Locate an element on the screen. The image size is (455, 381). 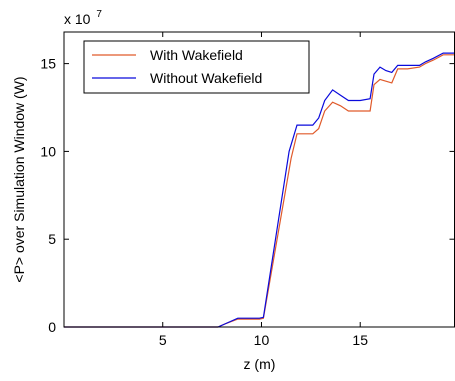
y-multiplier-exponent: 7 is located at coordinates (99, 14).